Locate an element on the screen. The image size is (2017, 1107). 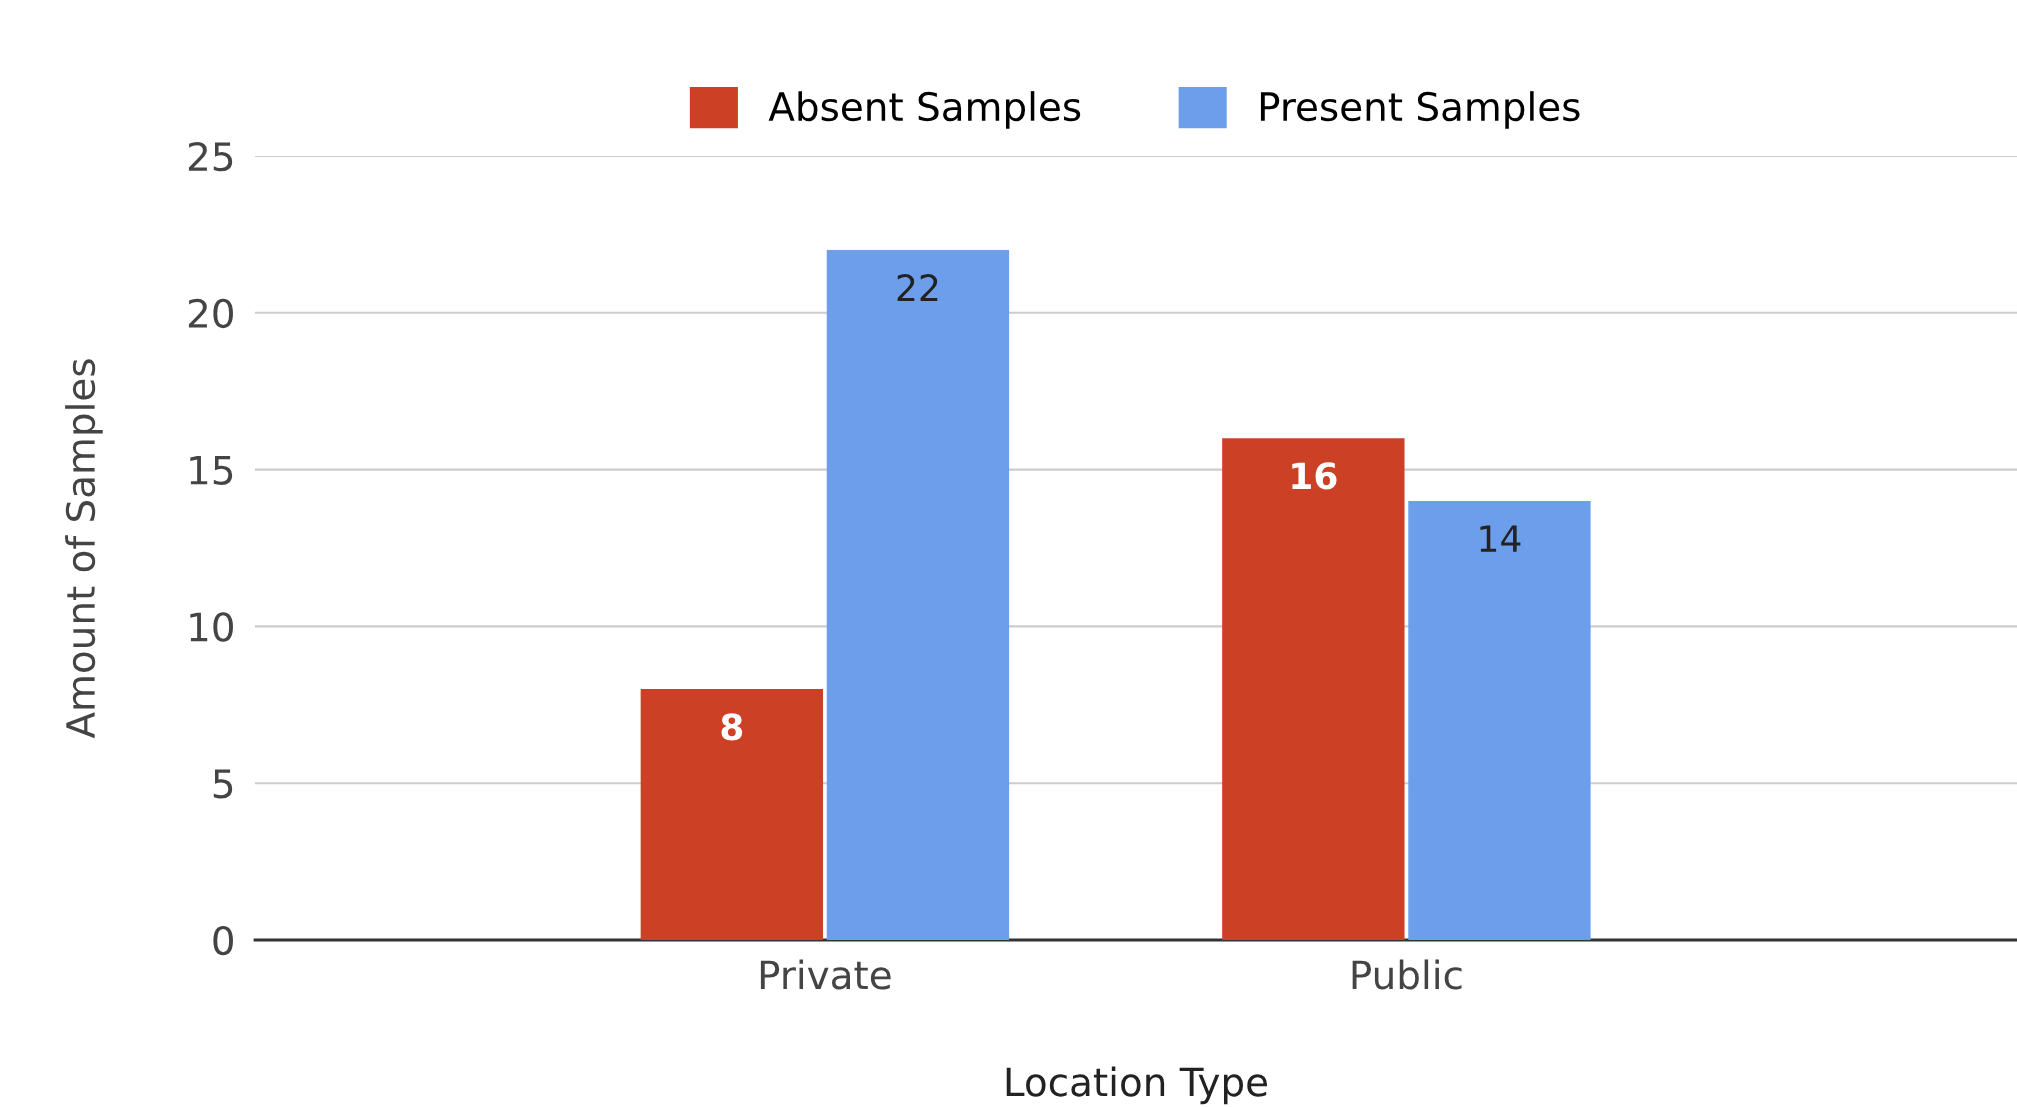
y-tick-label: 25 is located at coordinates (210, 156).